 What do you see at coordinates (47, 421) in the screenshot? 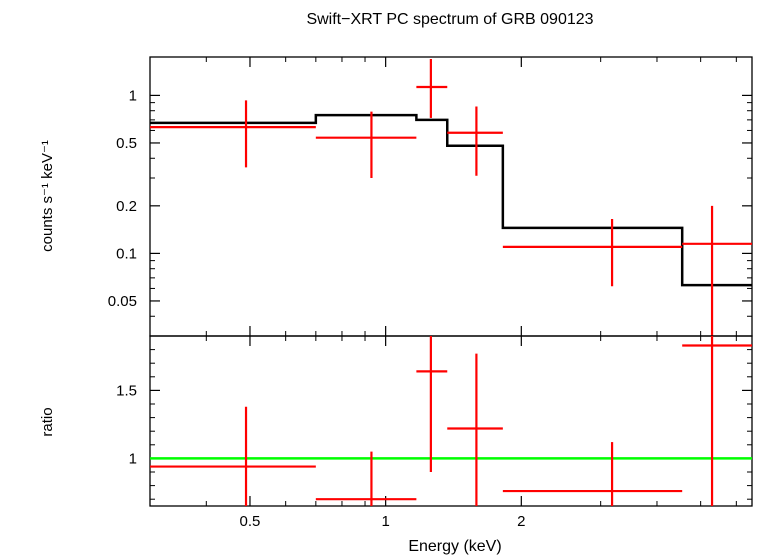
I see `ratio-y-axis-label: ratio` at bounding box center [47, 421].